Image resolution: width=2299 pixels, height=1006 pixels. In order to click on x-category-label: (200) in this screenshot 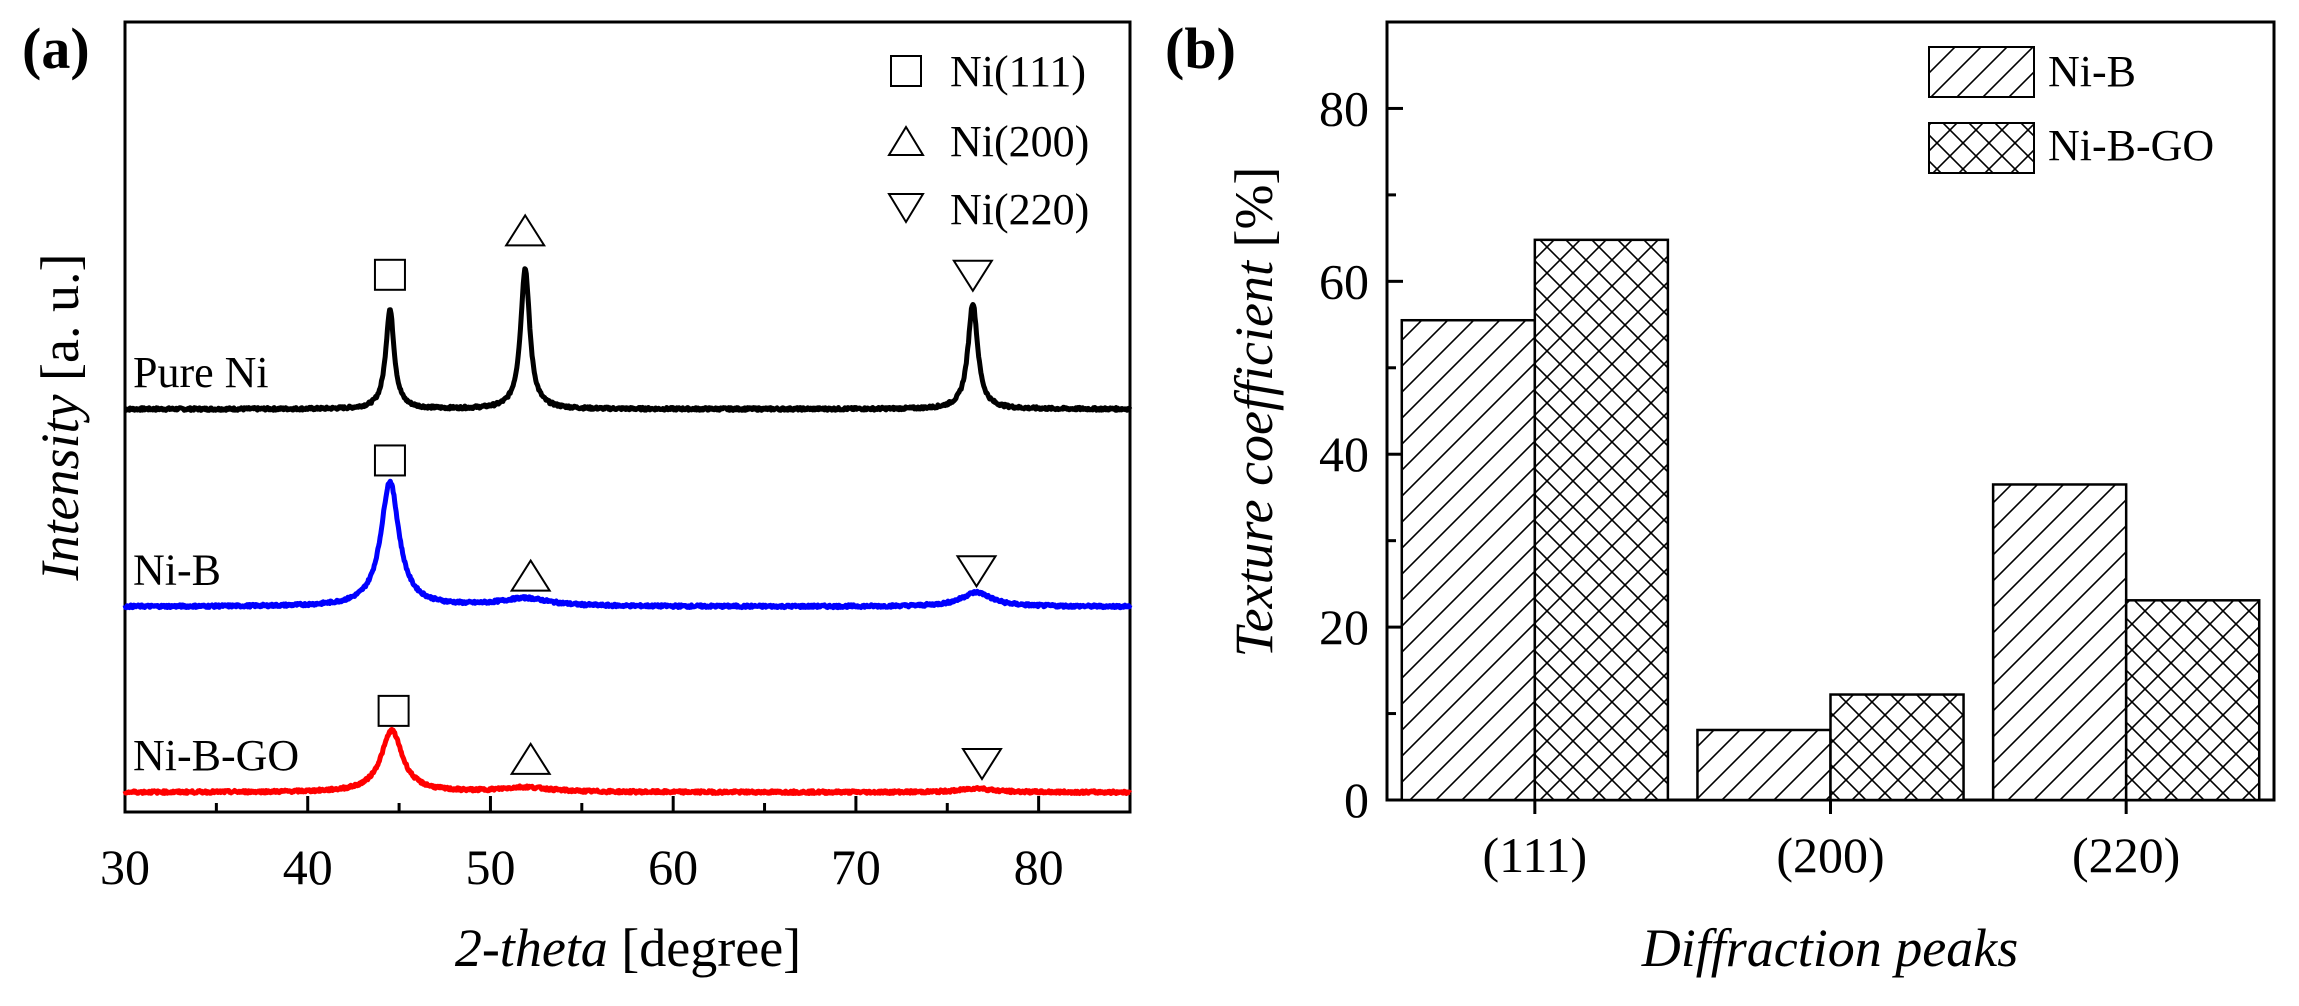, I will do `click(1830, 855)`.